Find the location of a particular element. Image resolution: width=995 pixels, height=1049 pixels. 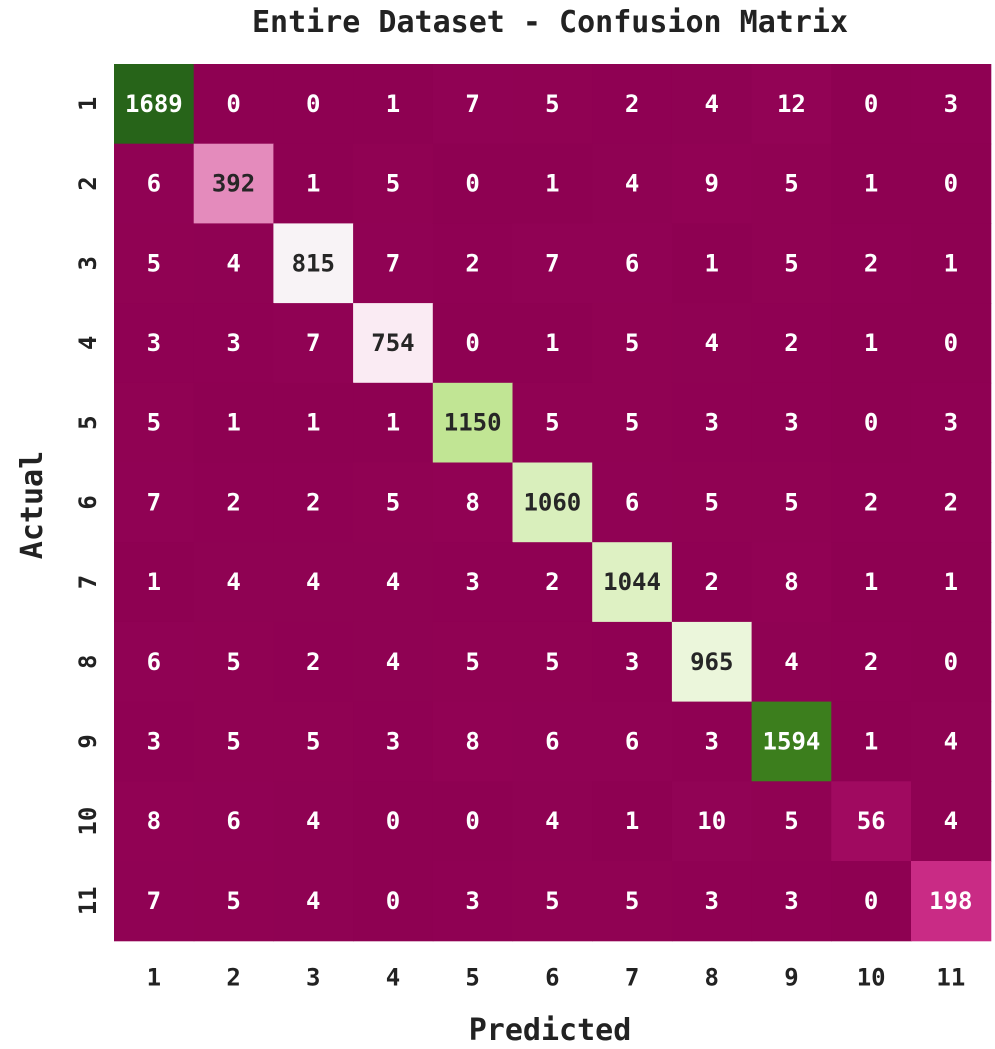

cell-value-4-1: 3 is located at coordinates (154, 343).